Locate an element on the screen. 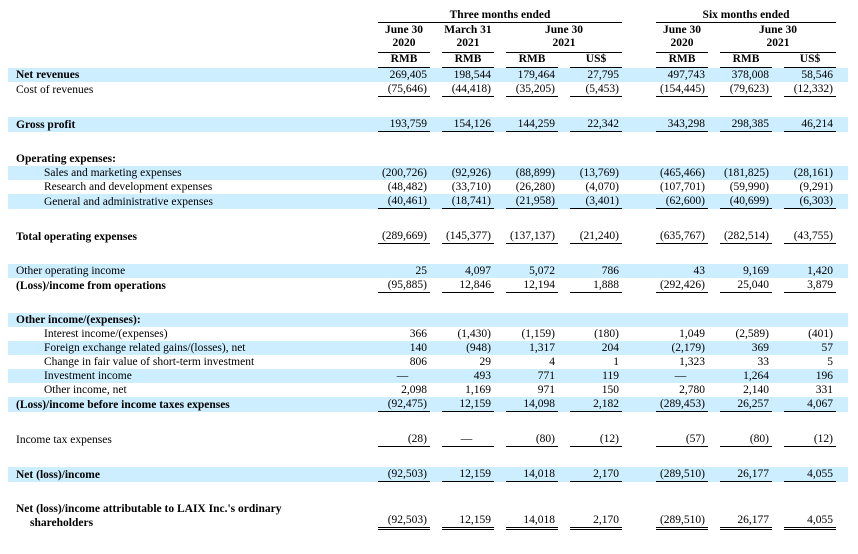 The width and height of the screenshot is (858, 554). date-line1: June 30 is located at coordinates (404, 30).